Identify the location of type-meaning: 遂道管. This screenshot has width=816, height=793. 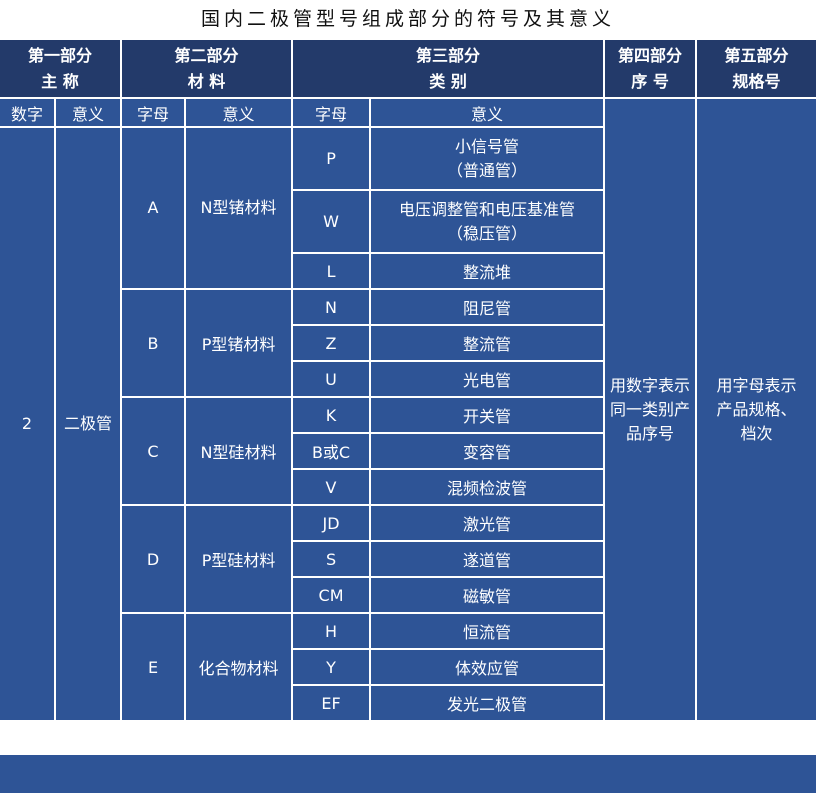
(487, 559).